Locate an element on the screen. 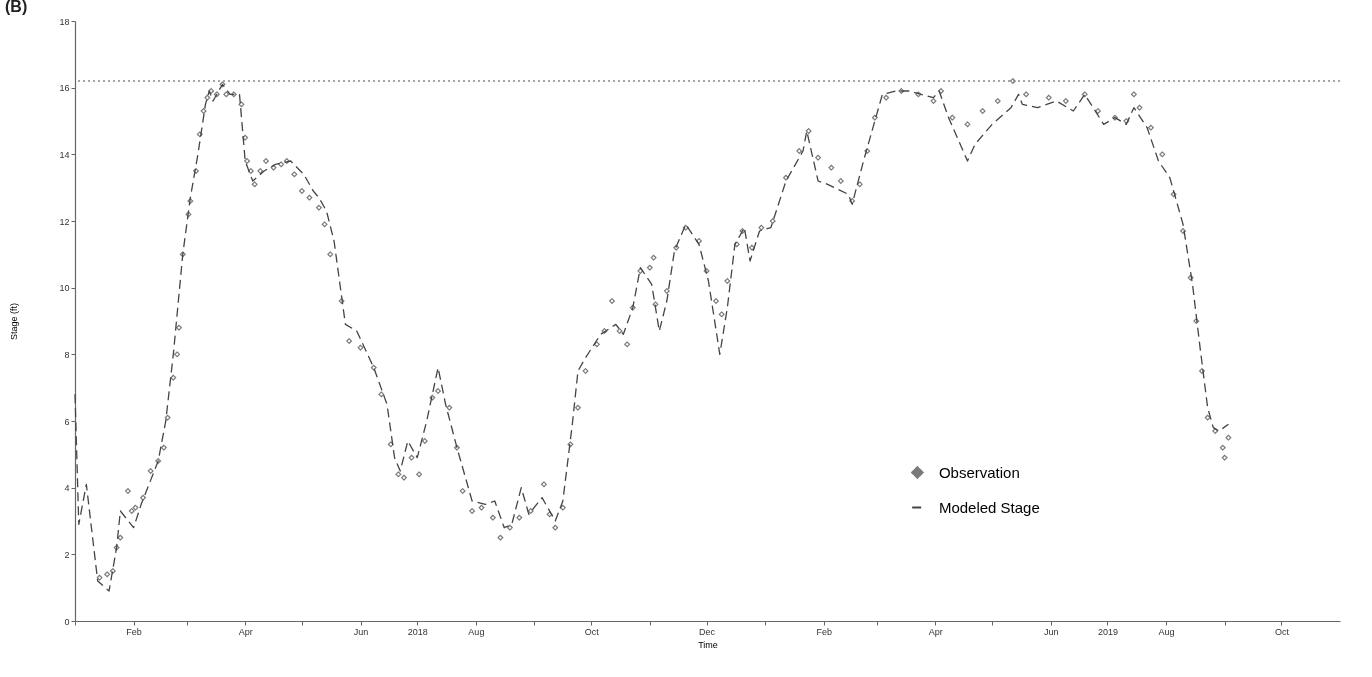 This screenshot has height=677, width=1372. y-tick-label: 4 is located at coordinates (67, 488).